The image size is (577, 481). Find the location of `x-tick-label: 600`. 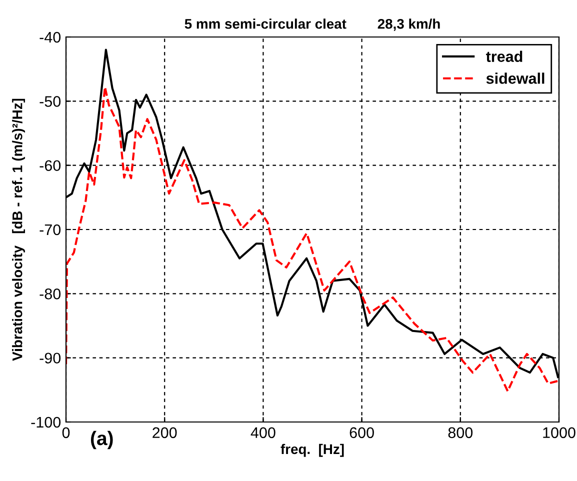

x-tick-label: 600 is located at coordinates (362, 432).